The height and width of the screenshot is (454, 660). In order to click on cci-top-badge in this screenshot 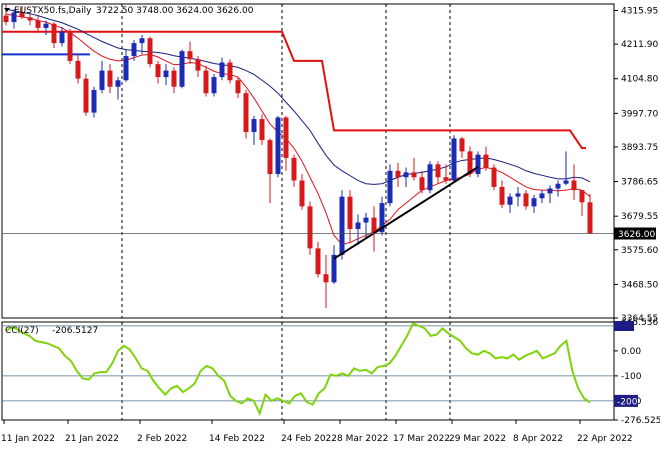, I will do `click(624, 326)`.